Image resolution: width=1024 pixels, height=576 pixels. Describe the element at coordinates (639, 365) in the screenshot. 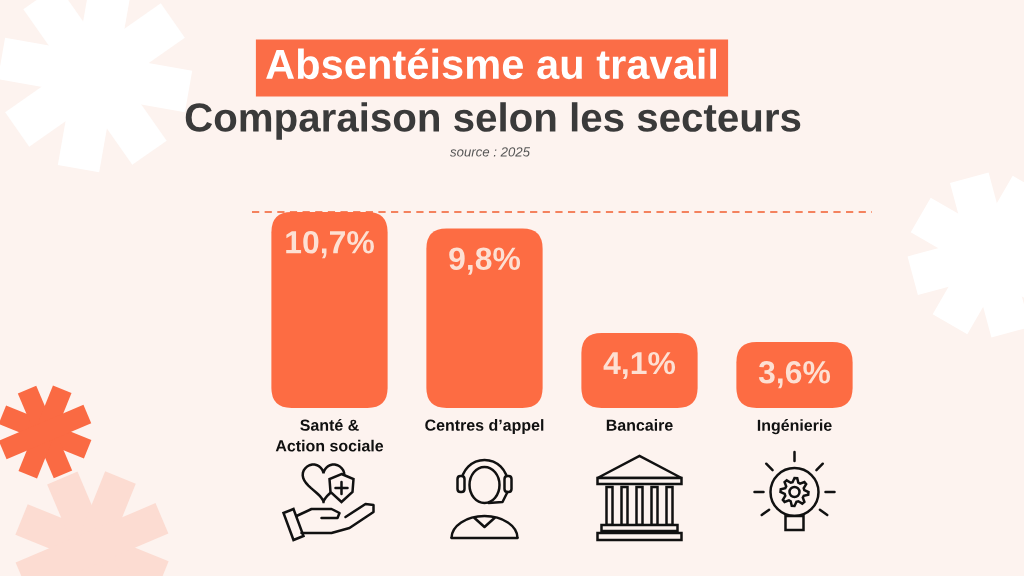

I see `data-label: 4,1%` at that location.